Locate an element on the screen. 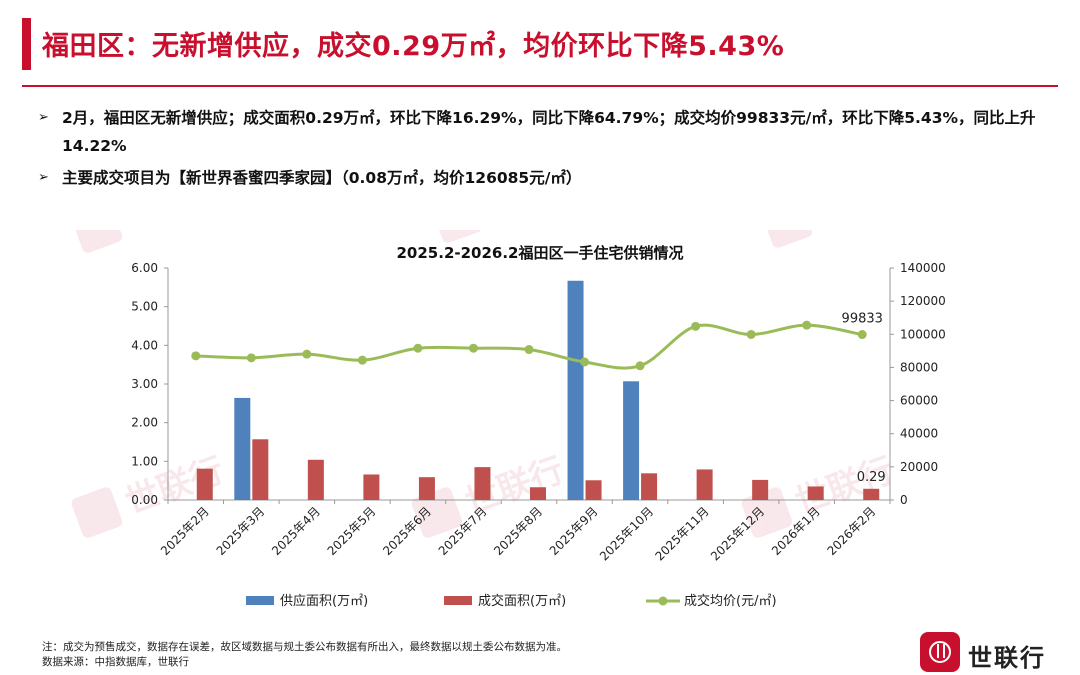 The image size is (1080, 675). right-tick-label: 40000 is located at coordinates (919, 434).